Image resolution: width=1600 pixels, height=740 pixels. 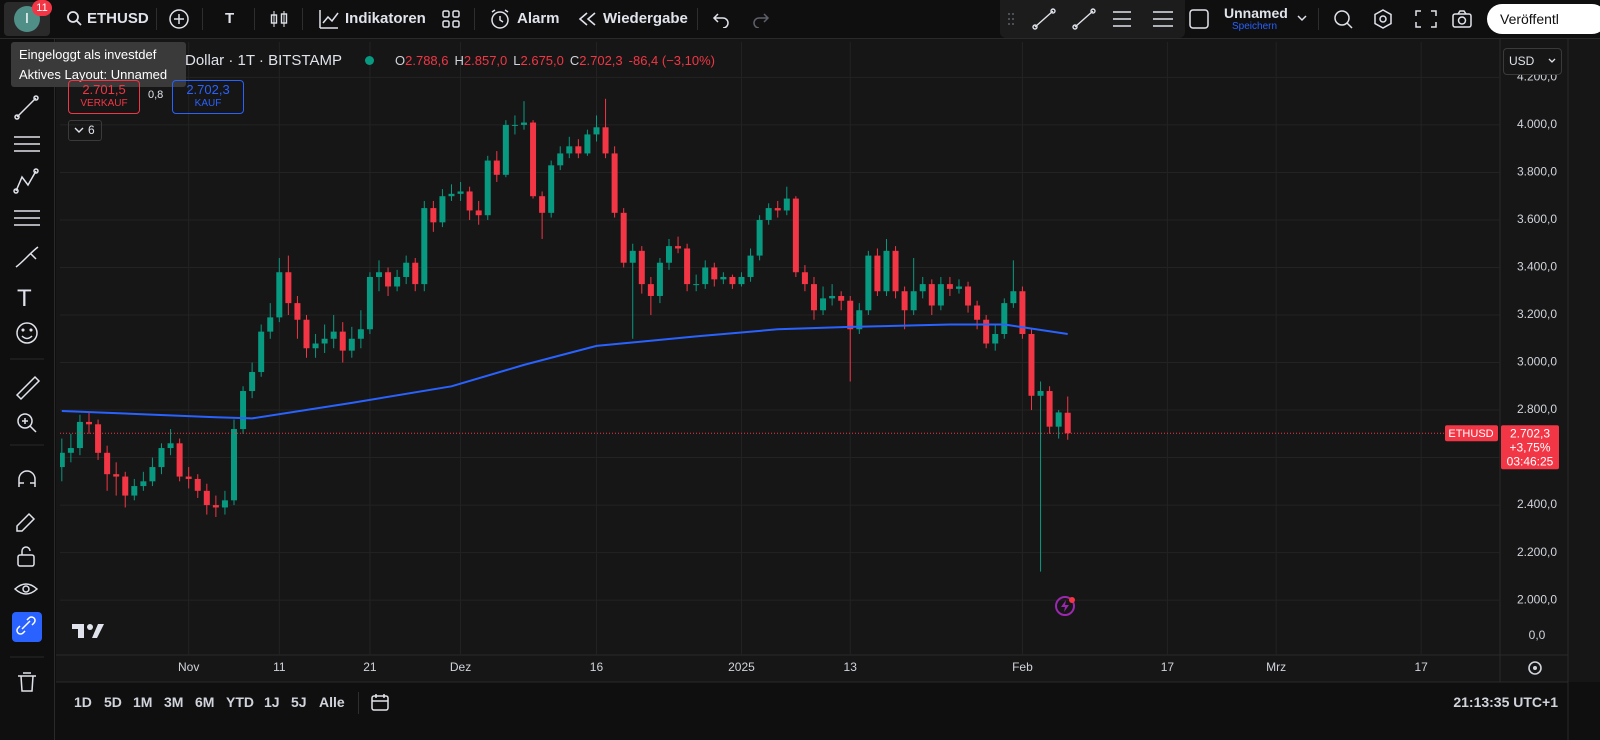 What do you see at coordinates (24, 298) in the screenshot?
I see `text-tool: T` at bounding box center [24, 298].